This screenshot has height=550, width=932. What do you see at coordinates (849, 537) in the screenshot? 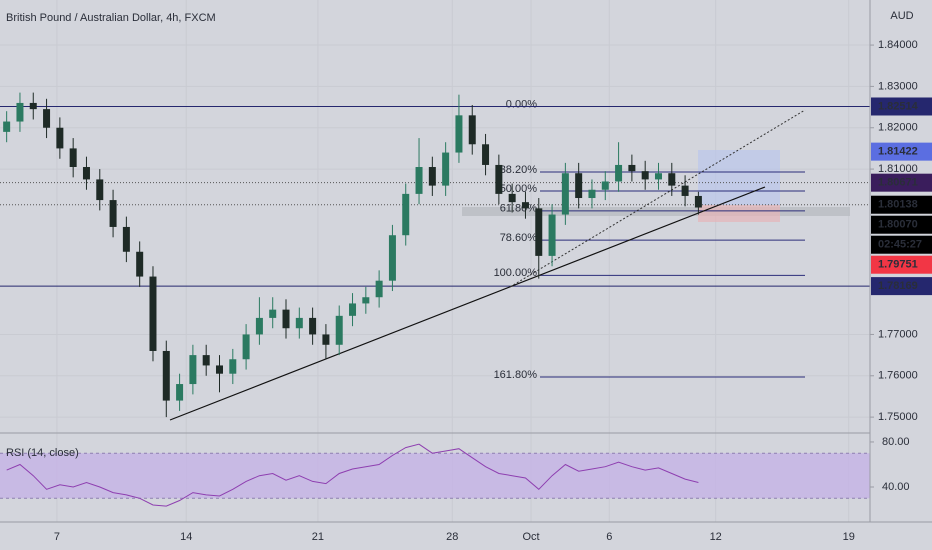
I see `x-tick-label: 19` at bounding box center [849, 537].